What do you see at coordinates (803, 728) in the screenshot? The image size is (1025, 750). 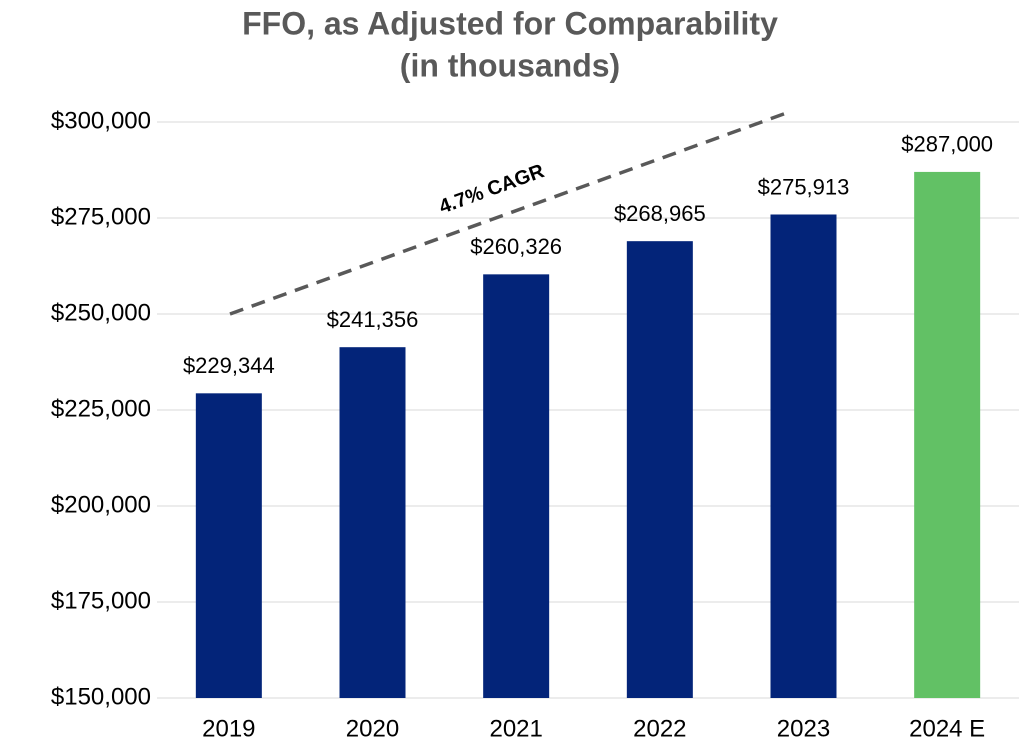 I see `x-tick-label: 2023` at bounding box center [803, 728].